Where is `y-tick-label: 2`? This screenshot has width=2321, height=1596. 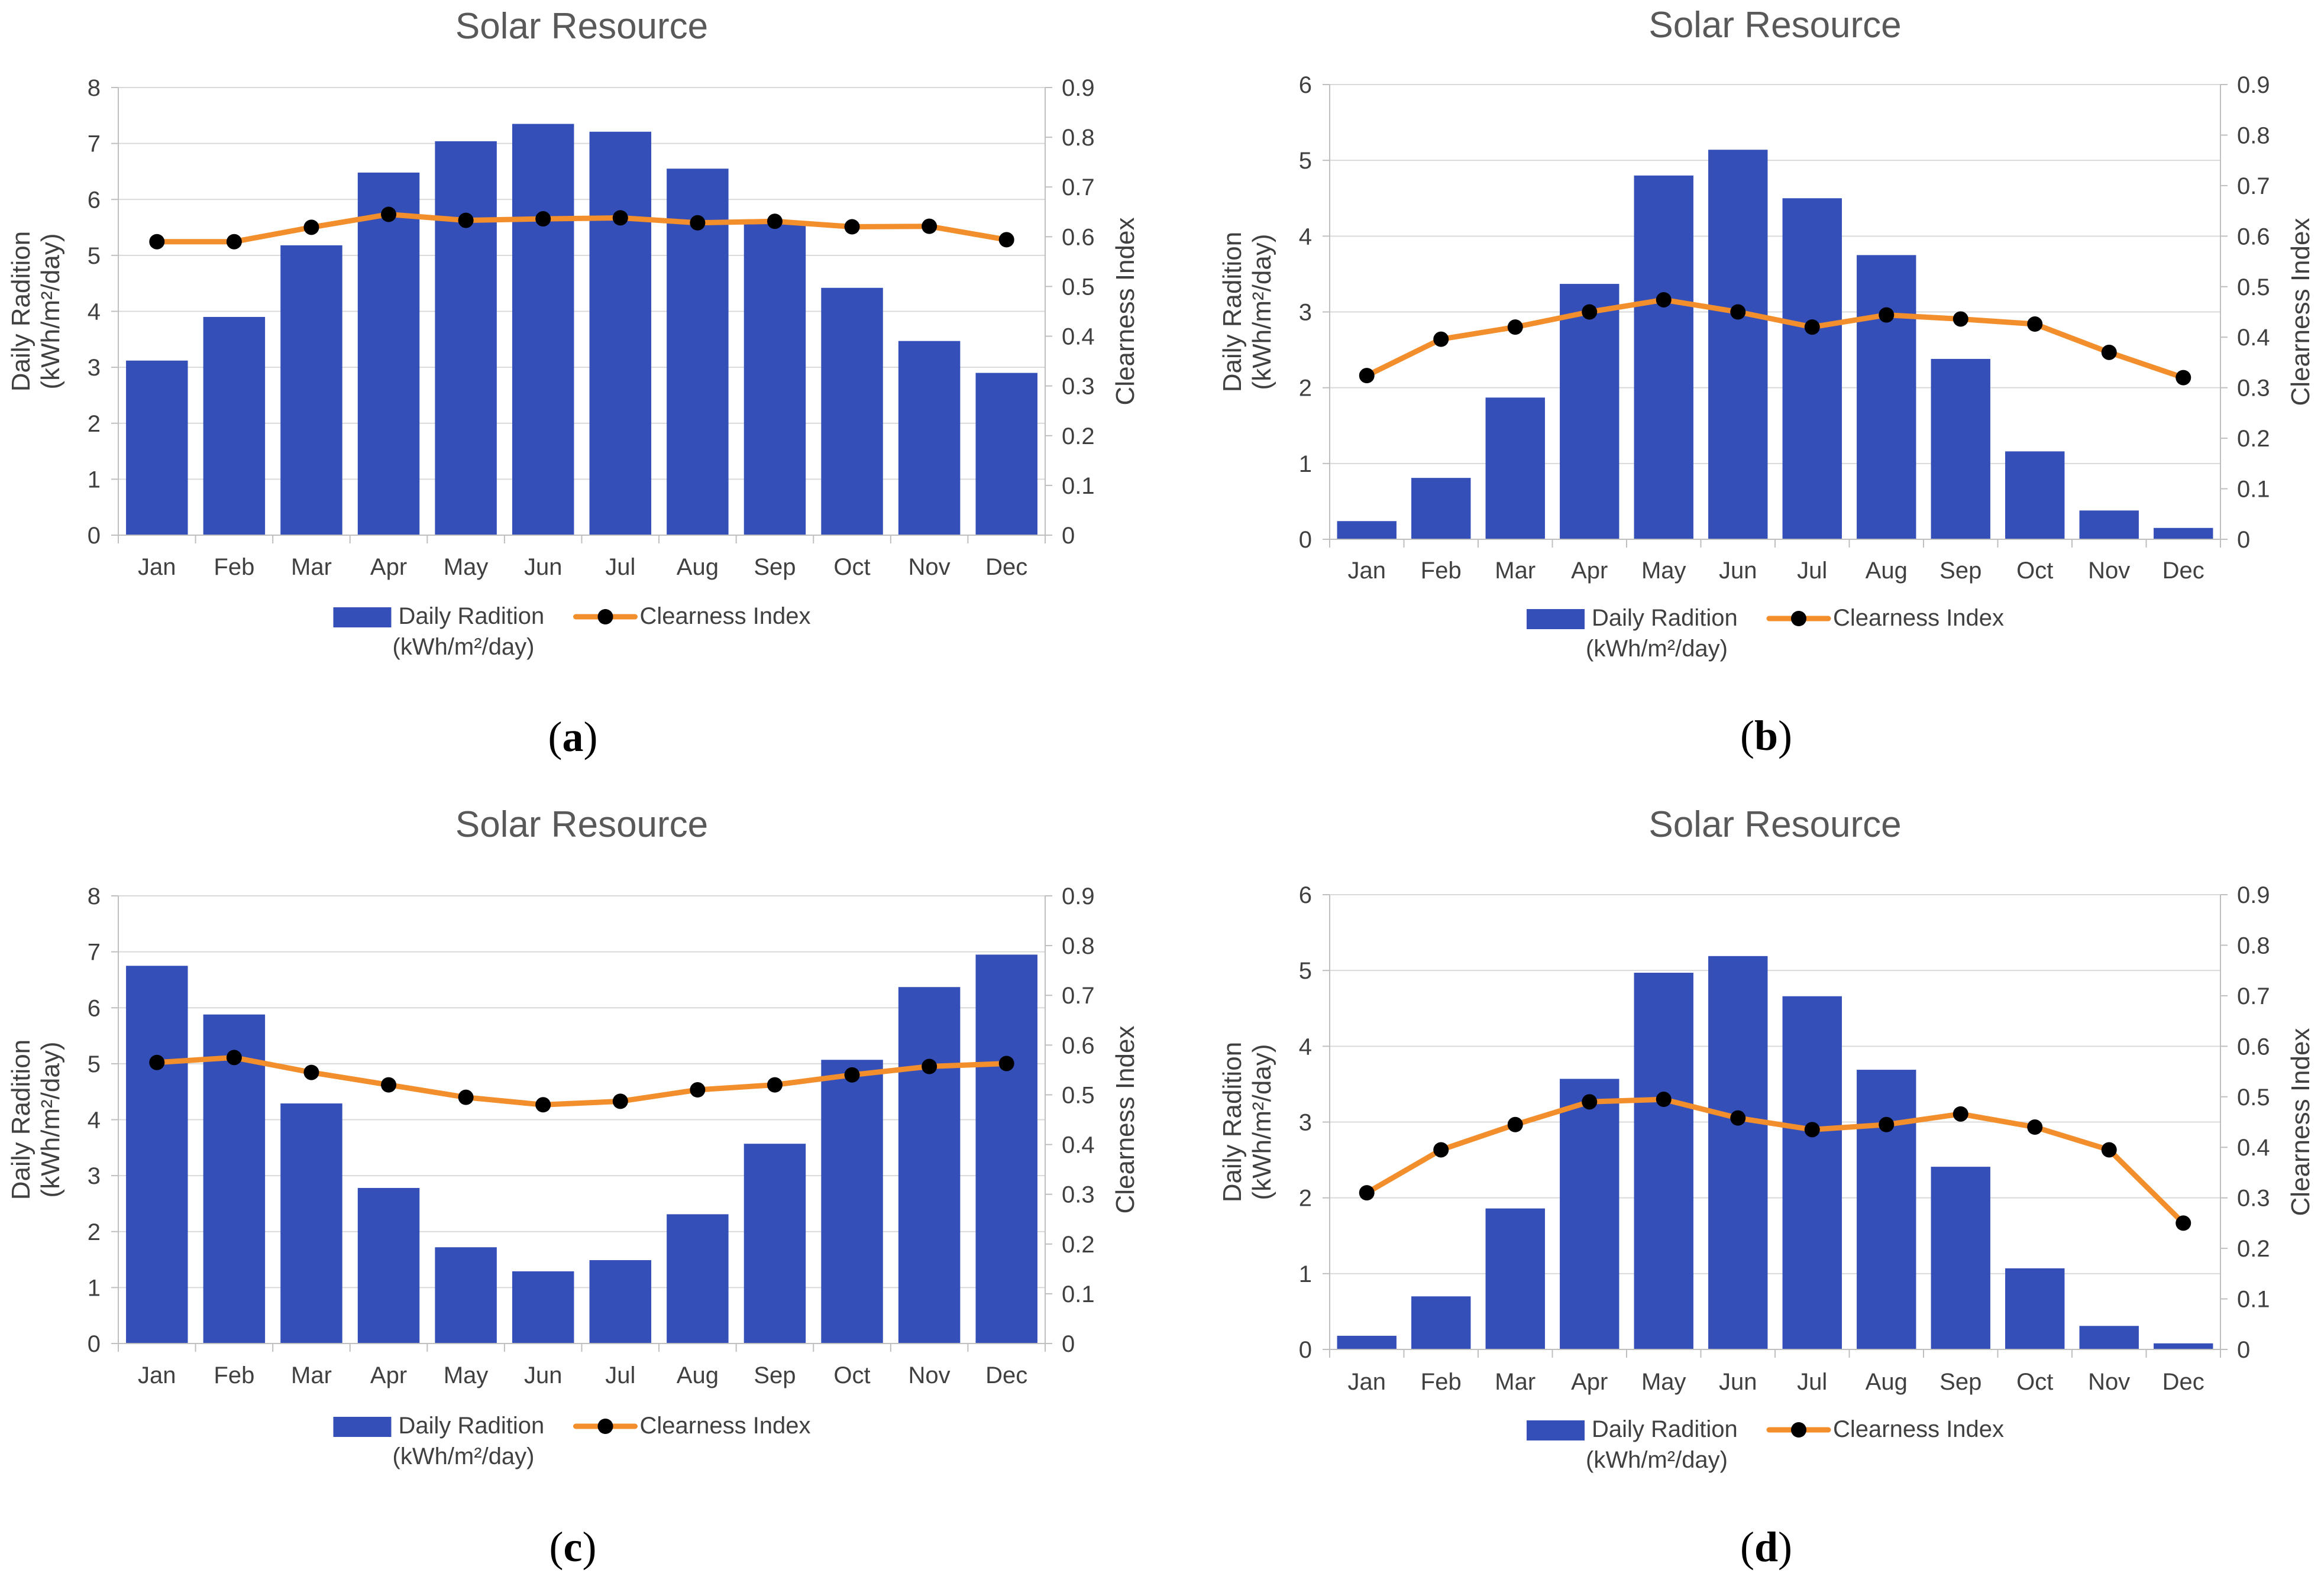 y-tick-label: 2 is located at coordinates (1306, 1199).